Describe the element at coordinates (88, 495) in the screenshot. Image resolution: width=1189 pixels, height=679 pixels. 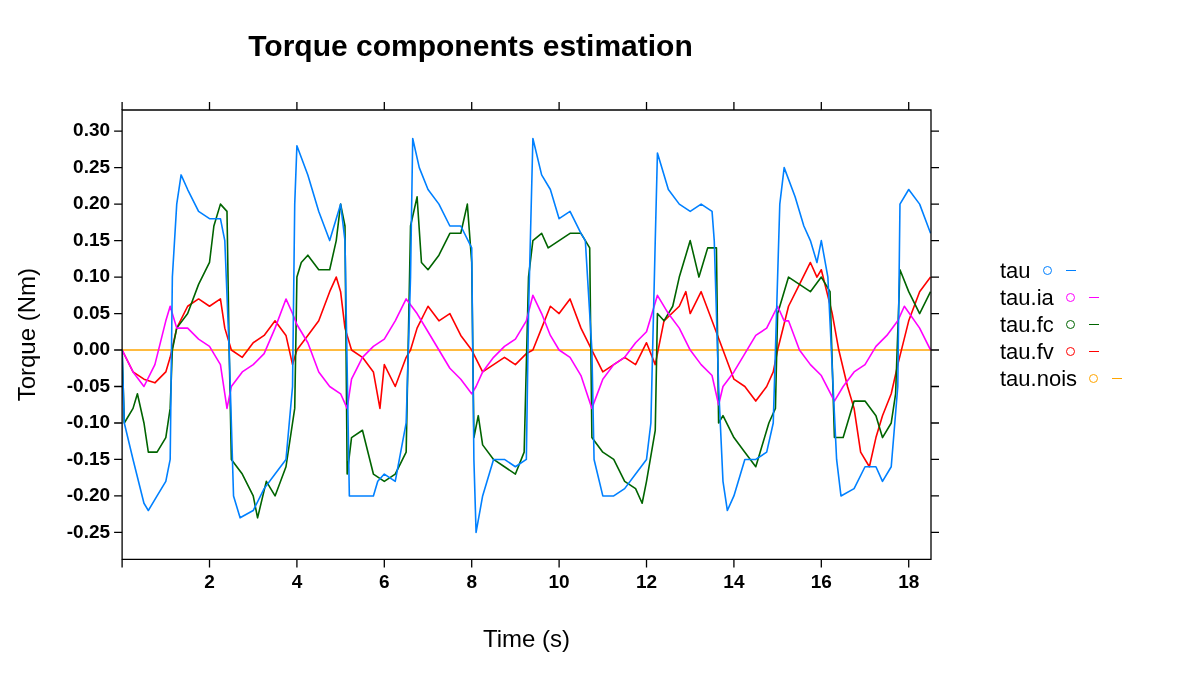
I see `y-tick-label: -0.20` at that location.